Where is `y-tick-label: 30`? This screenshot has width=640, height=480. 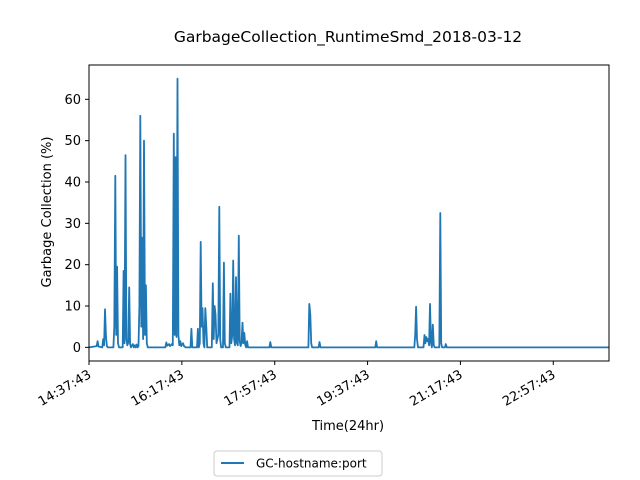 y-tick-label: 30 is located at coordinates (72, 224).